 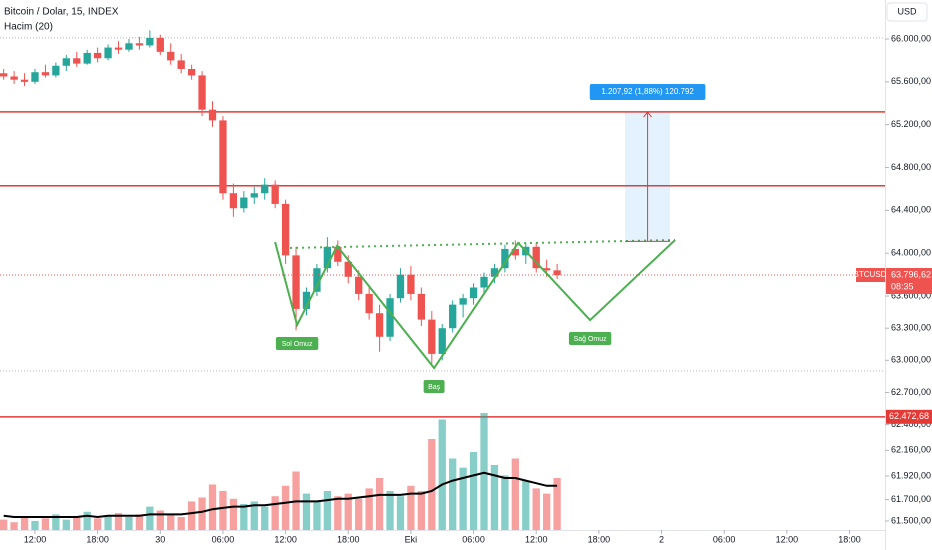 What do you see at coordinates (911, 360) in the screenshot?
I see `y-tick-label: 63.000,00` at bounding box center [911, 360].